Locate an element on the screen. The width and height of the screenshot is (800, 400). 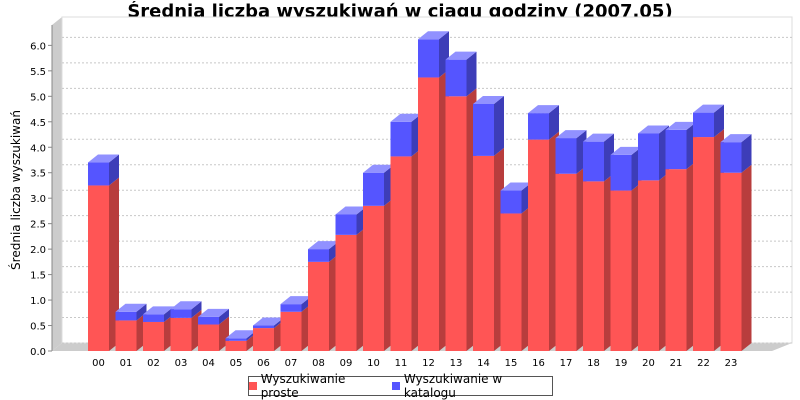
x-tick-label: 19 is located at coordinates (621, 363).